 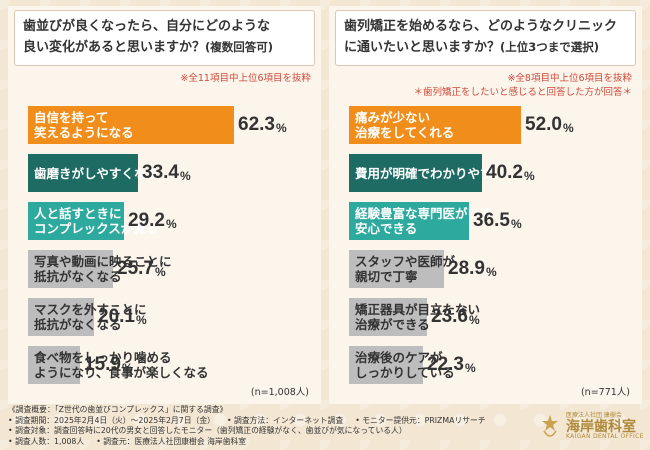 I want to click on bar-value-number: 25.7, so click(x=135, y=268).